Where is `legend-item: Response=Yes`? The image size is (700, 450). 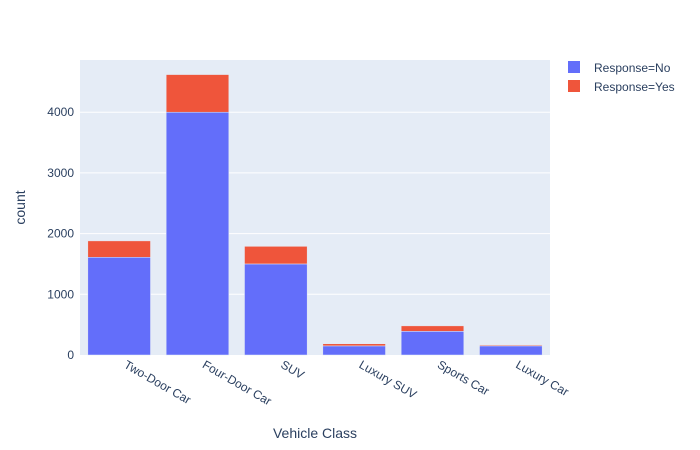
legend-item: Response=Yes is located at coordinates (621, 87).